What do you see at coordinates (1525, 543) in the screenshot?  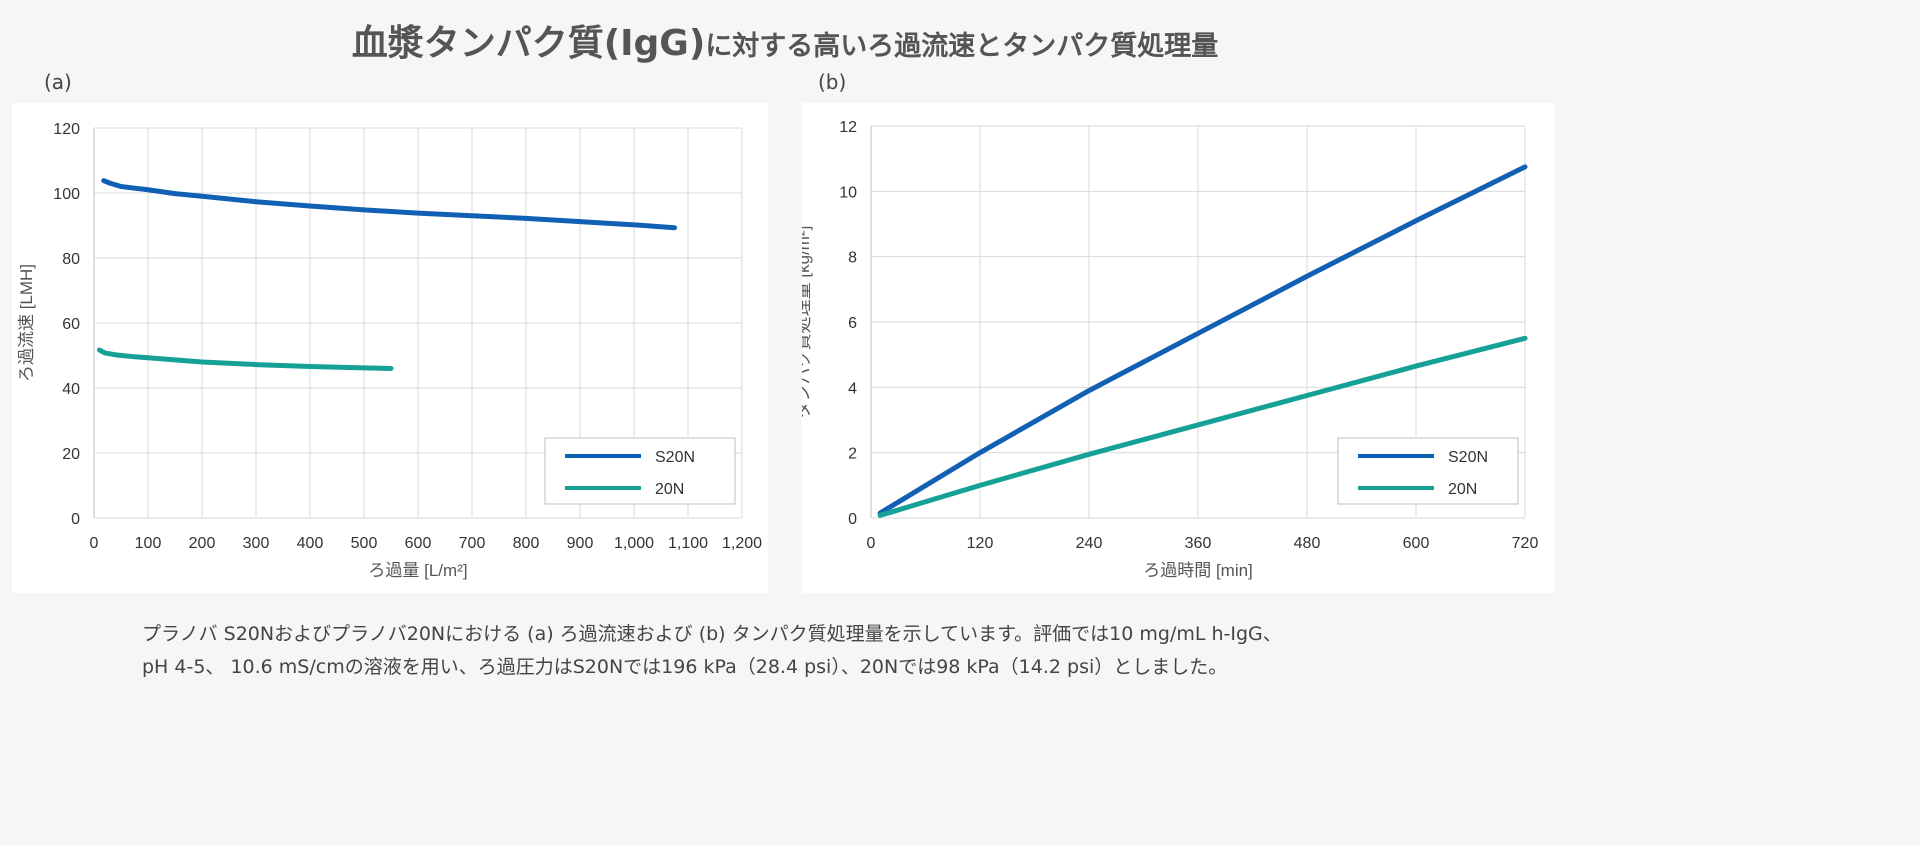 I see `x-tick-label: 720` at bounding box center [1525, 543].